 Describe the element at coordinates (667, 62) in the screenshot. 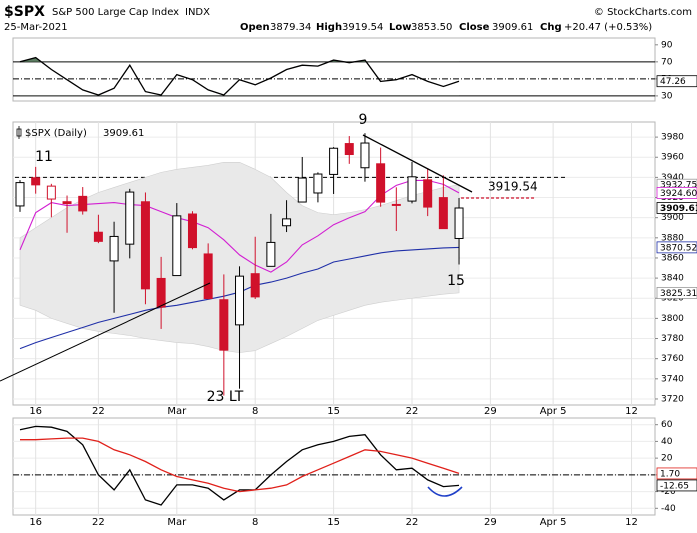

I see `y-tick-label: 70` at that location.